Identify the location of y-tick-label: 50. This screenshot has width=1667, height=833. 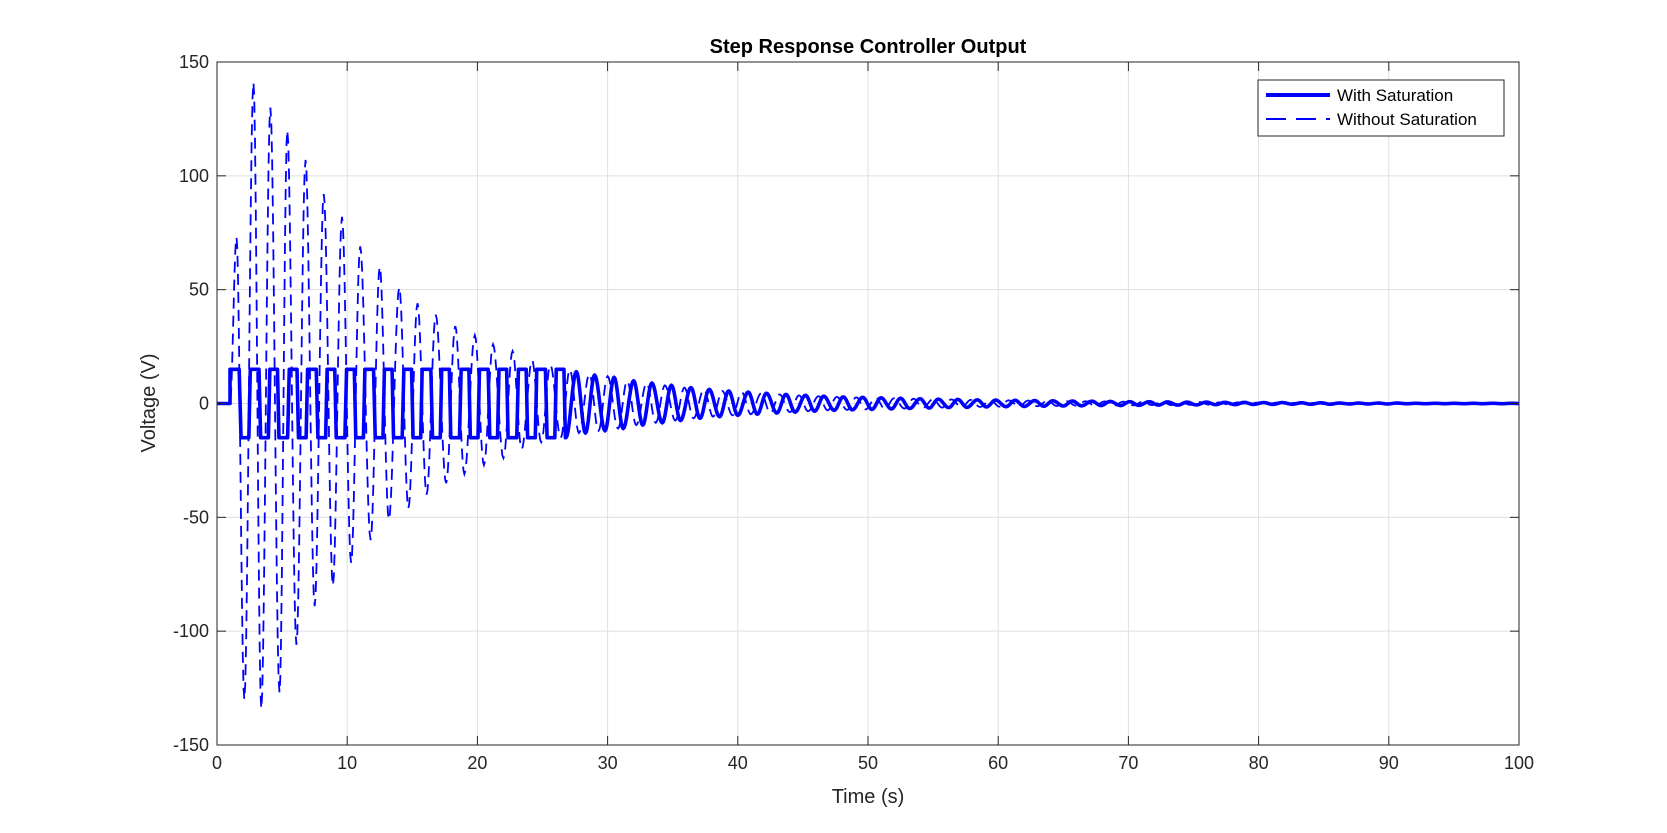
(199, 290).